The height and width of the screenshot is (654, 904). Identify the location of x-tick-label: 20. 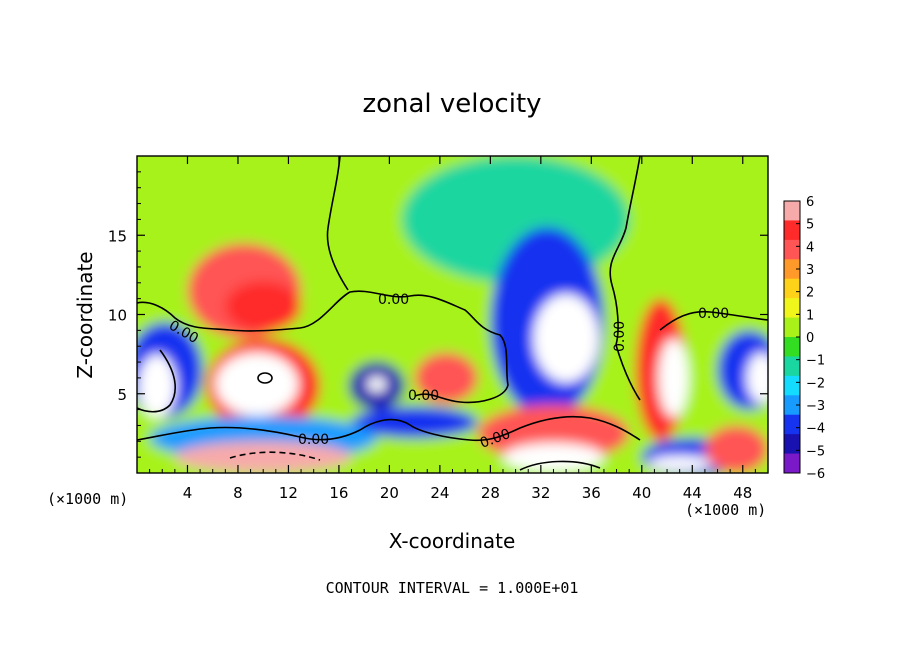
(389, 493).